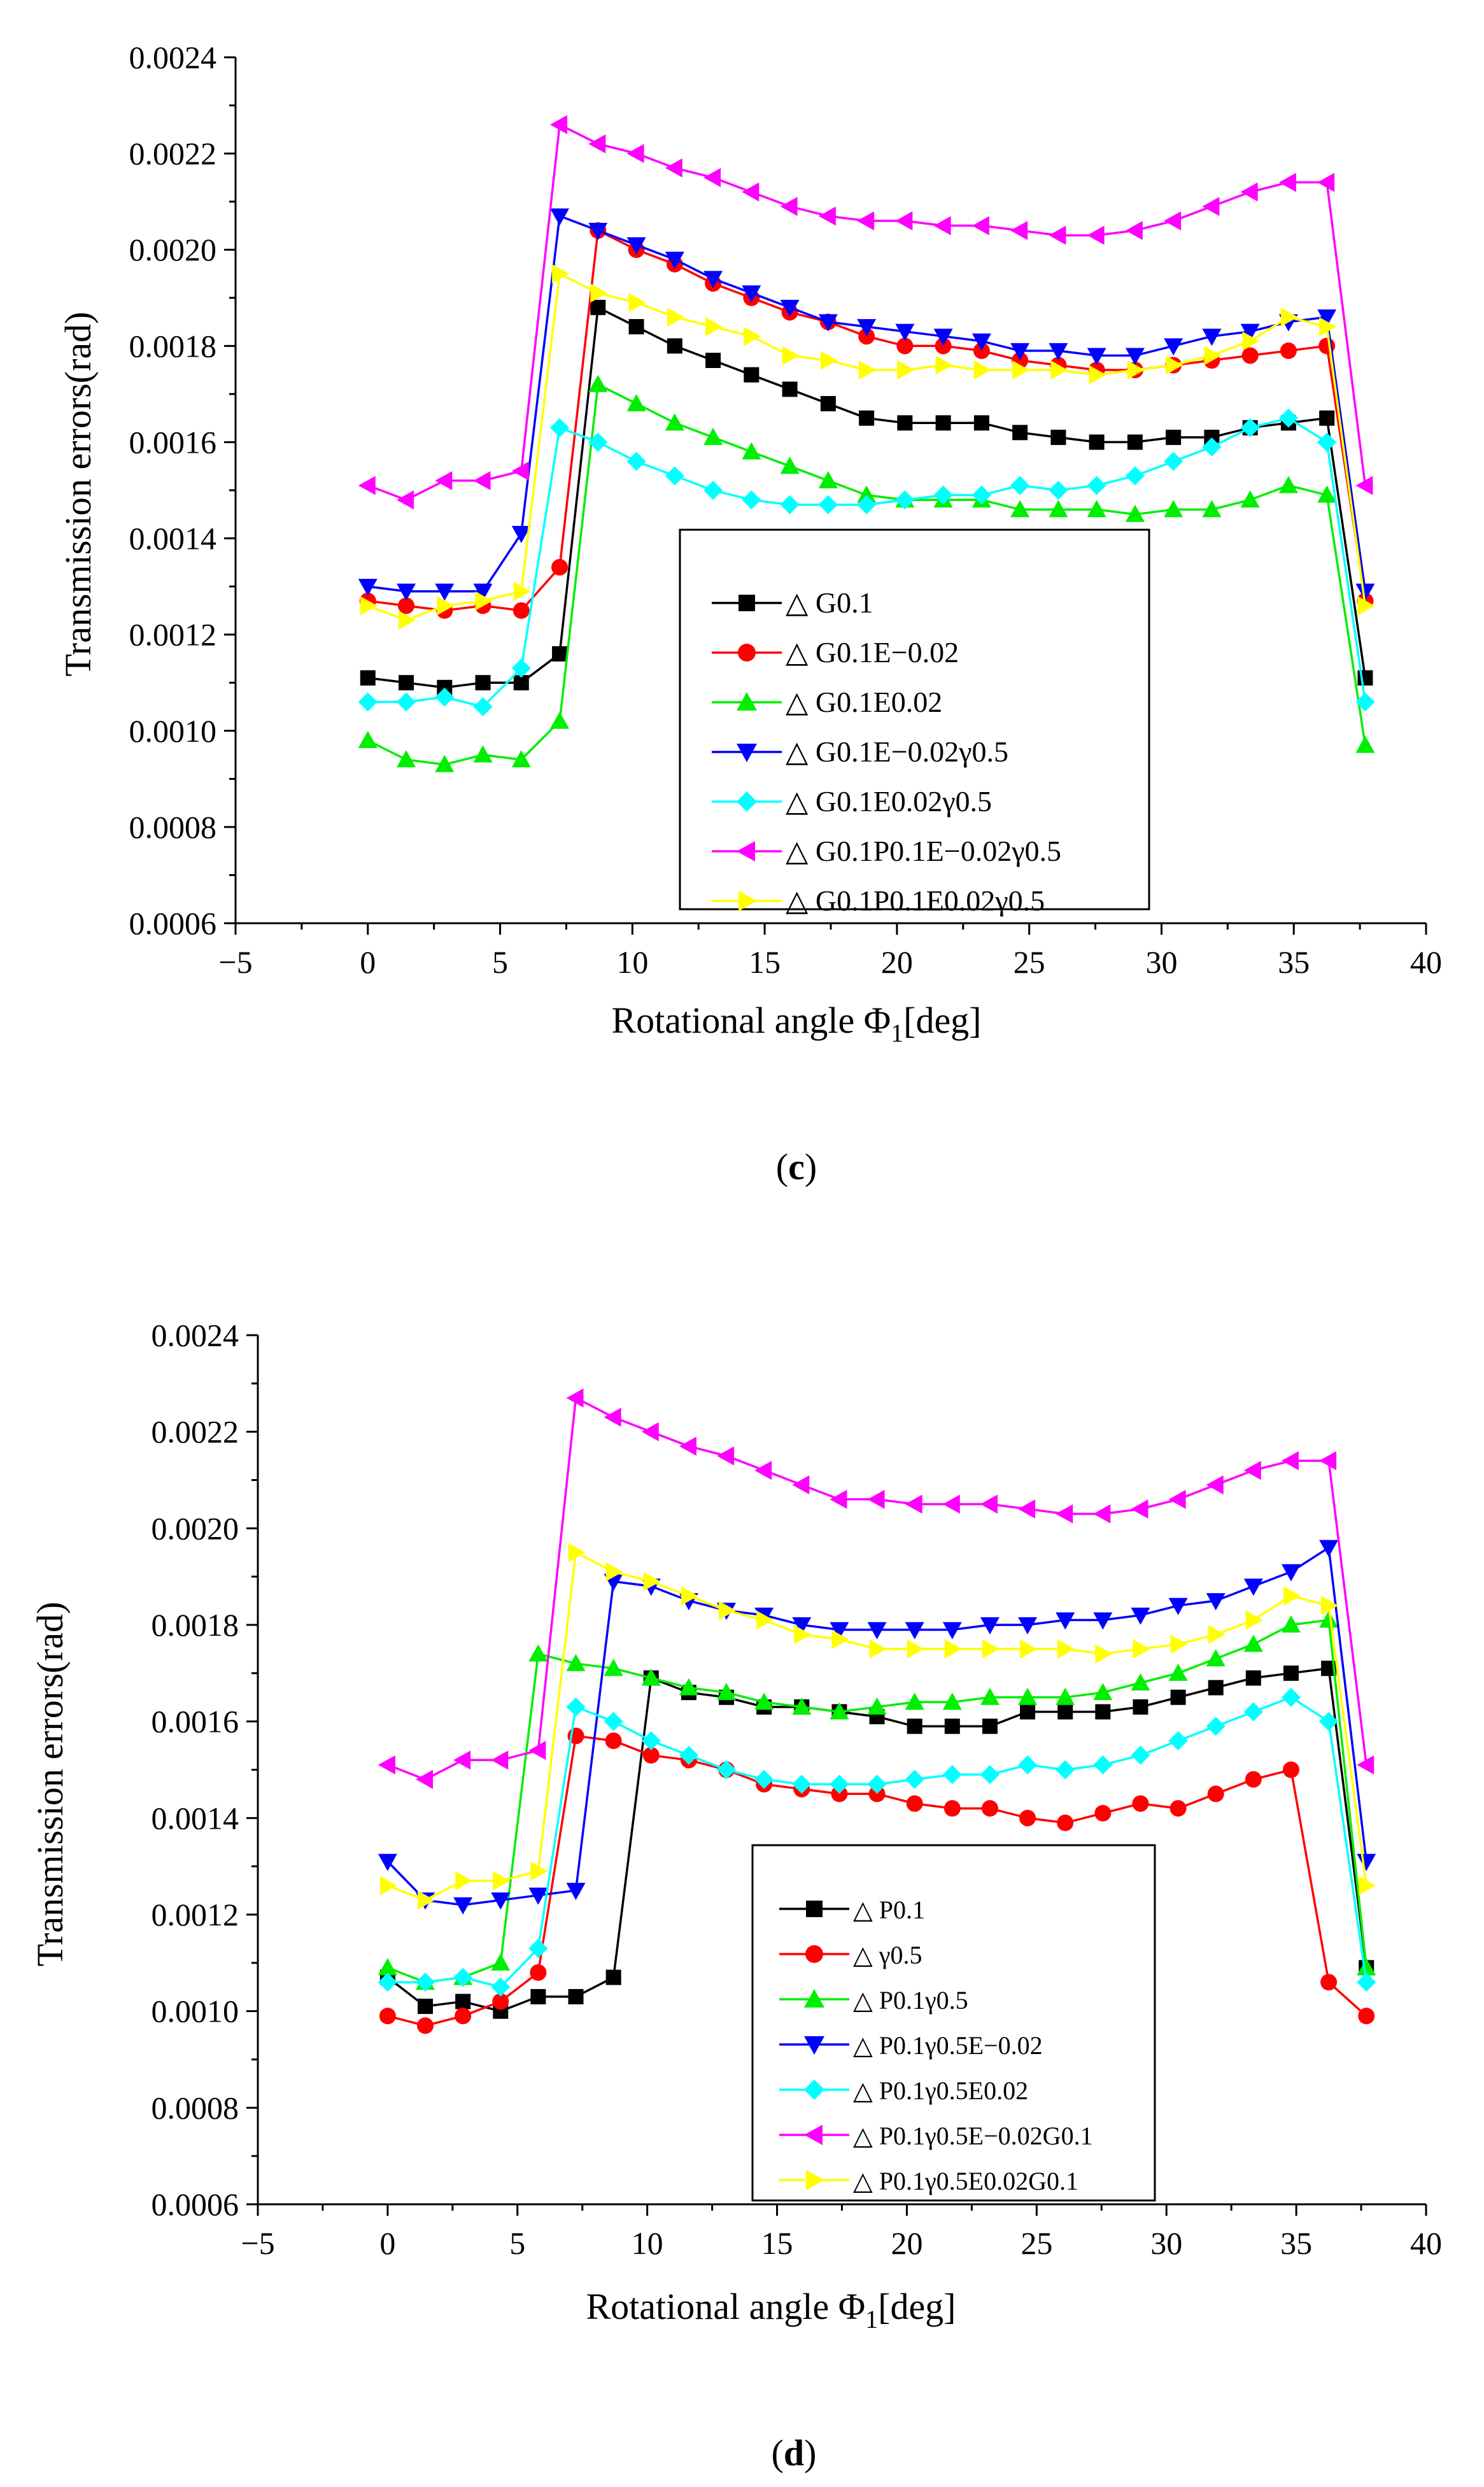 The image size is (1484, 2487). What do you see at coordinates (917, 2306) in the screenshot?
I see `x-axis-label-unit-d: [deg]` at bounding box center [917, 2306].